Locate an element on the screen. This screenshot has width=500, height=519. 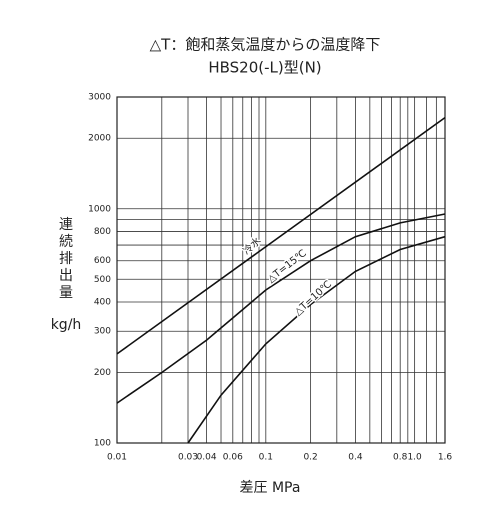
chart-subtitle: HBS20(-L)型(N) is located at coordinates (264, 68).